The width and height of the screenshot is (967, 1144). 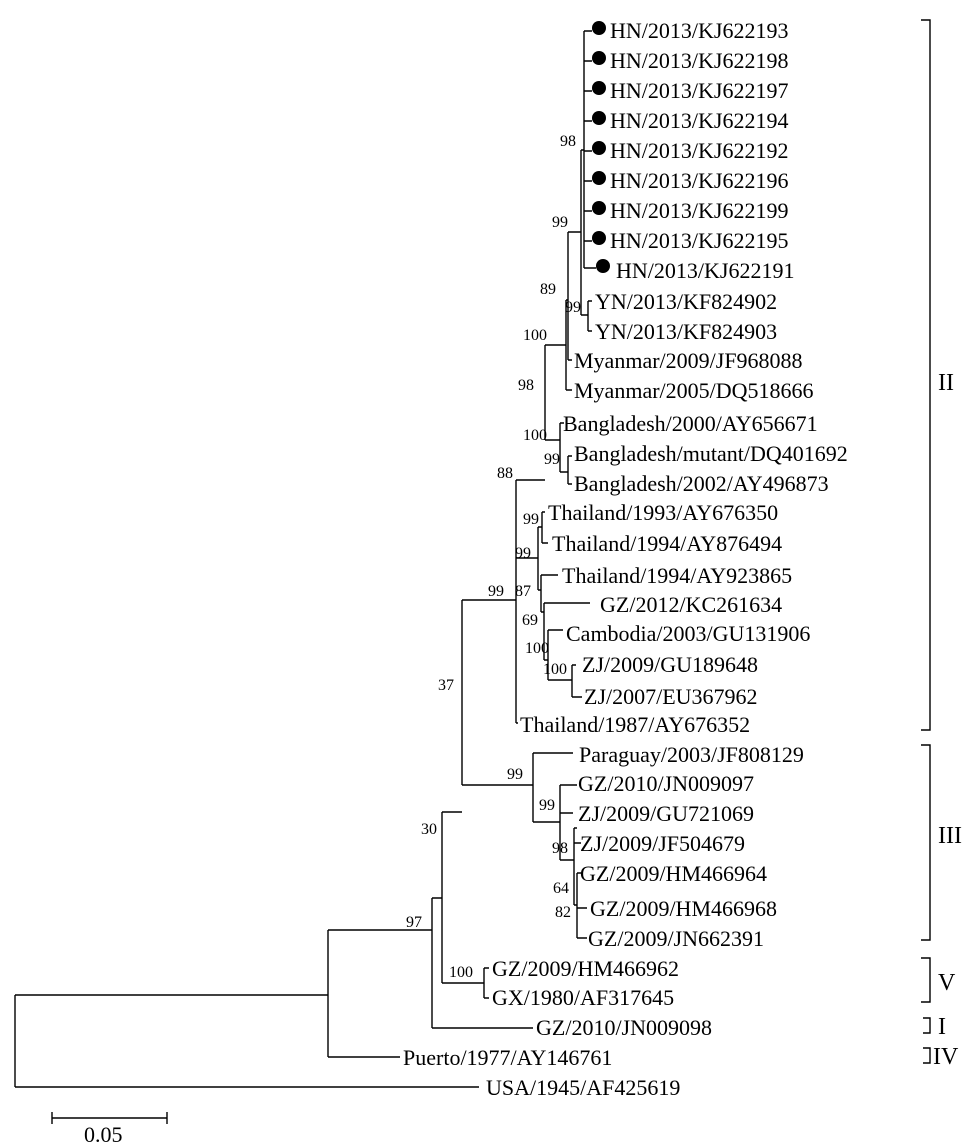 I want to click on tip-label: HN/2013/KJ622191, so click(x=705, y=270).